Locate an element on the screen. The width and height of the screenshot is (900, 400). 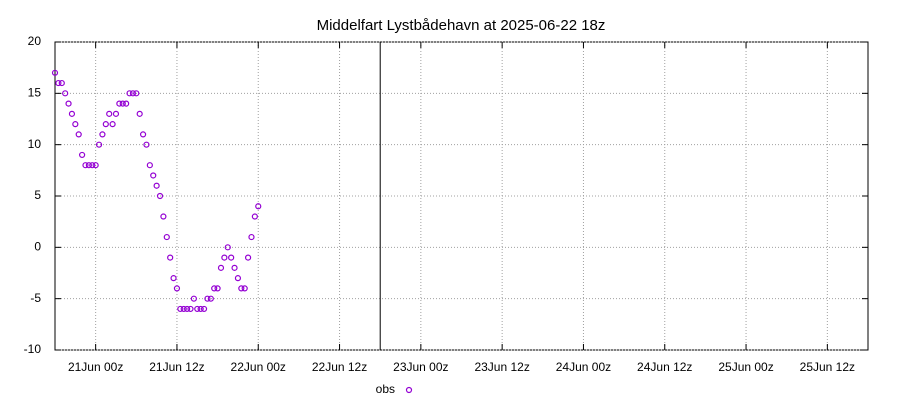
x-tick-label: 22Jun 00z is located at coordinates (258, 367).